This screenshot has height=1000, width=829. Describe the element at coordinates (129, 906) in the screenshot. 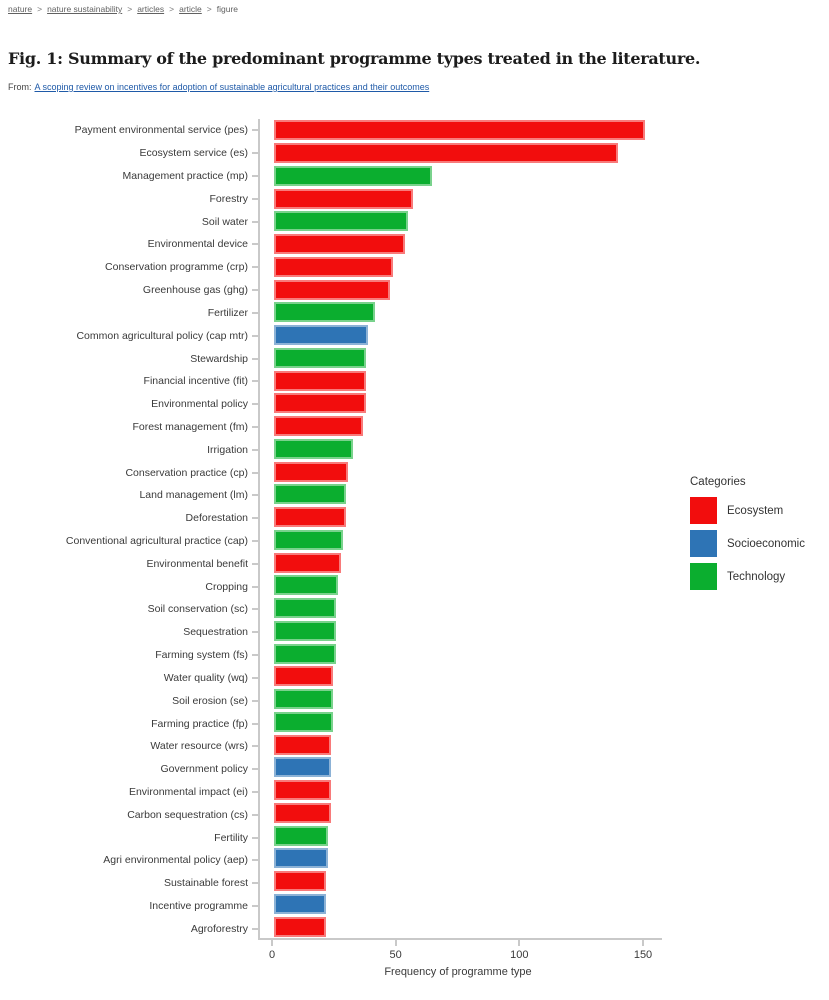

I see `y-axis-label-row: Incentive programme` at that location.